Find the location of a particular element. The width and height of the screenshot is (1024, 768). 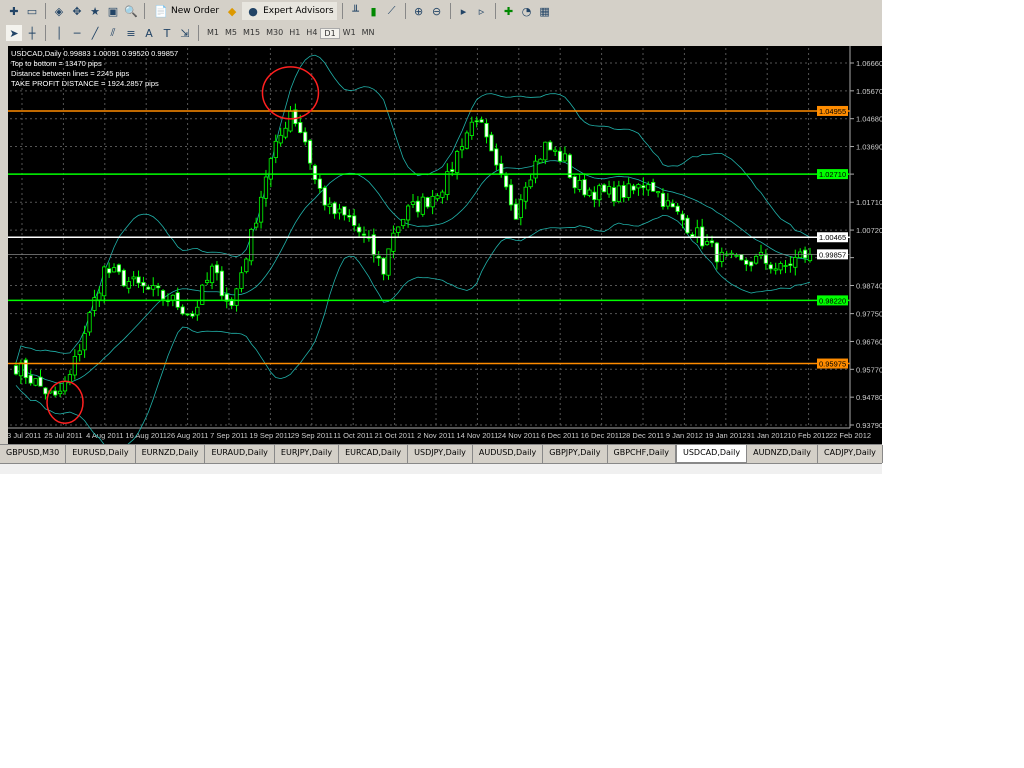

price-tick-label: 1.06660 is located at coordinates (869, 63).